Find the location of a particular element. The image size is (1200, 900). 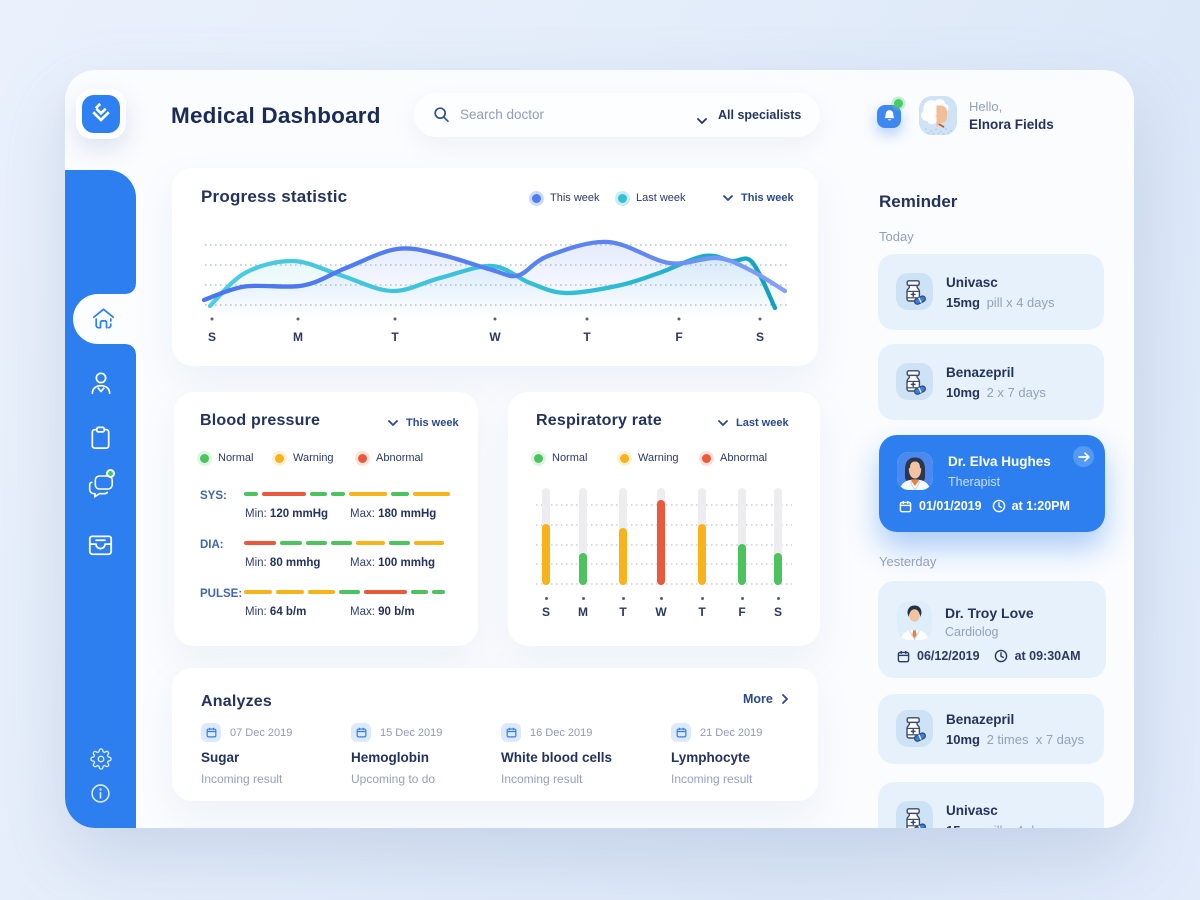

svg-text: M is located at coordinates (298, 337).